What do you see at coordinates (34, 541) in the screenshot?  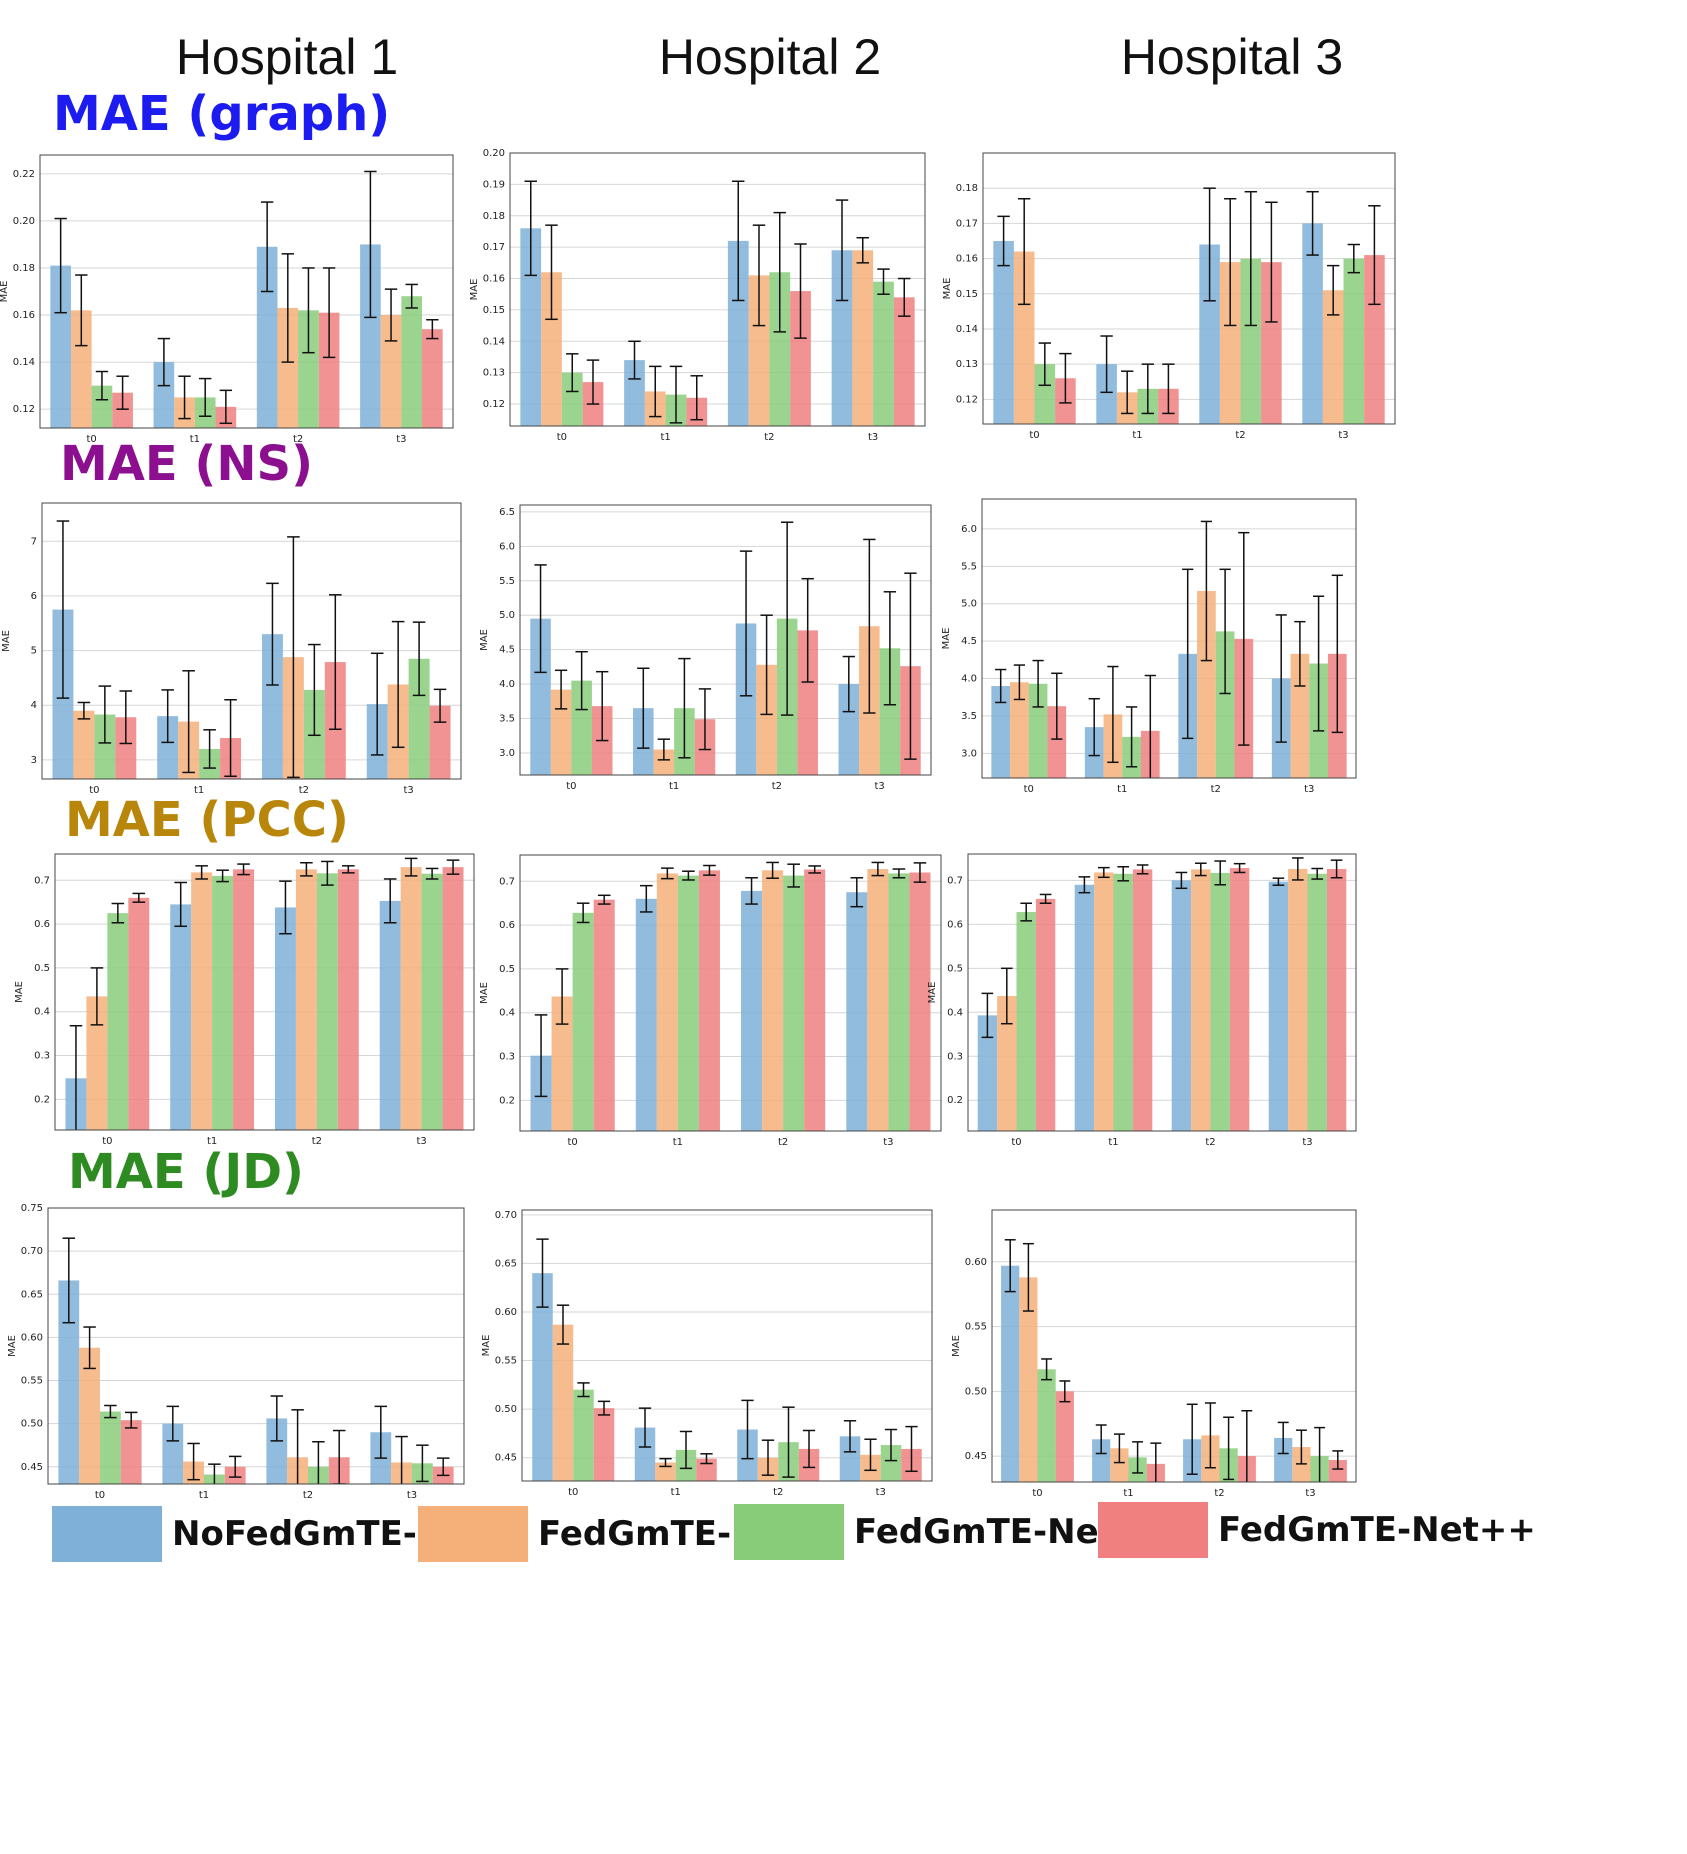 I see `y-tick-label: 7` at bounding box center [34, 541].